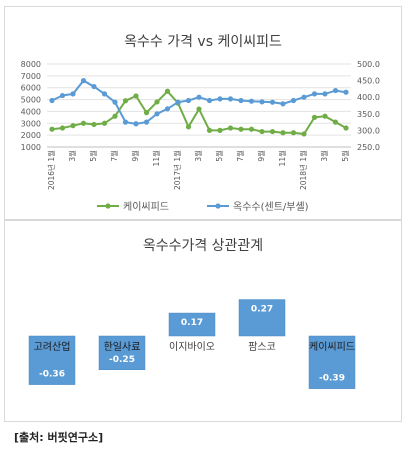 This screenshot has width=406, height=453. What do you see at coordinates (31, 88) in the screenshot?
I see `y-left-tick-label: 6000` at bounding box center [31, 88].